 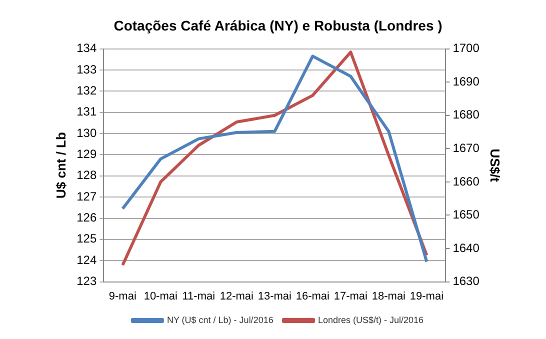 I want to click on y2-tick-label: 1650, so click(x=466, y=215).